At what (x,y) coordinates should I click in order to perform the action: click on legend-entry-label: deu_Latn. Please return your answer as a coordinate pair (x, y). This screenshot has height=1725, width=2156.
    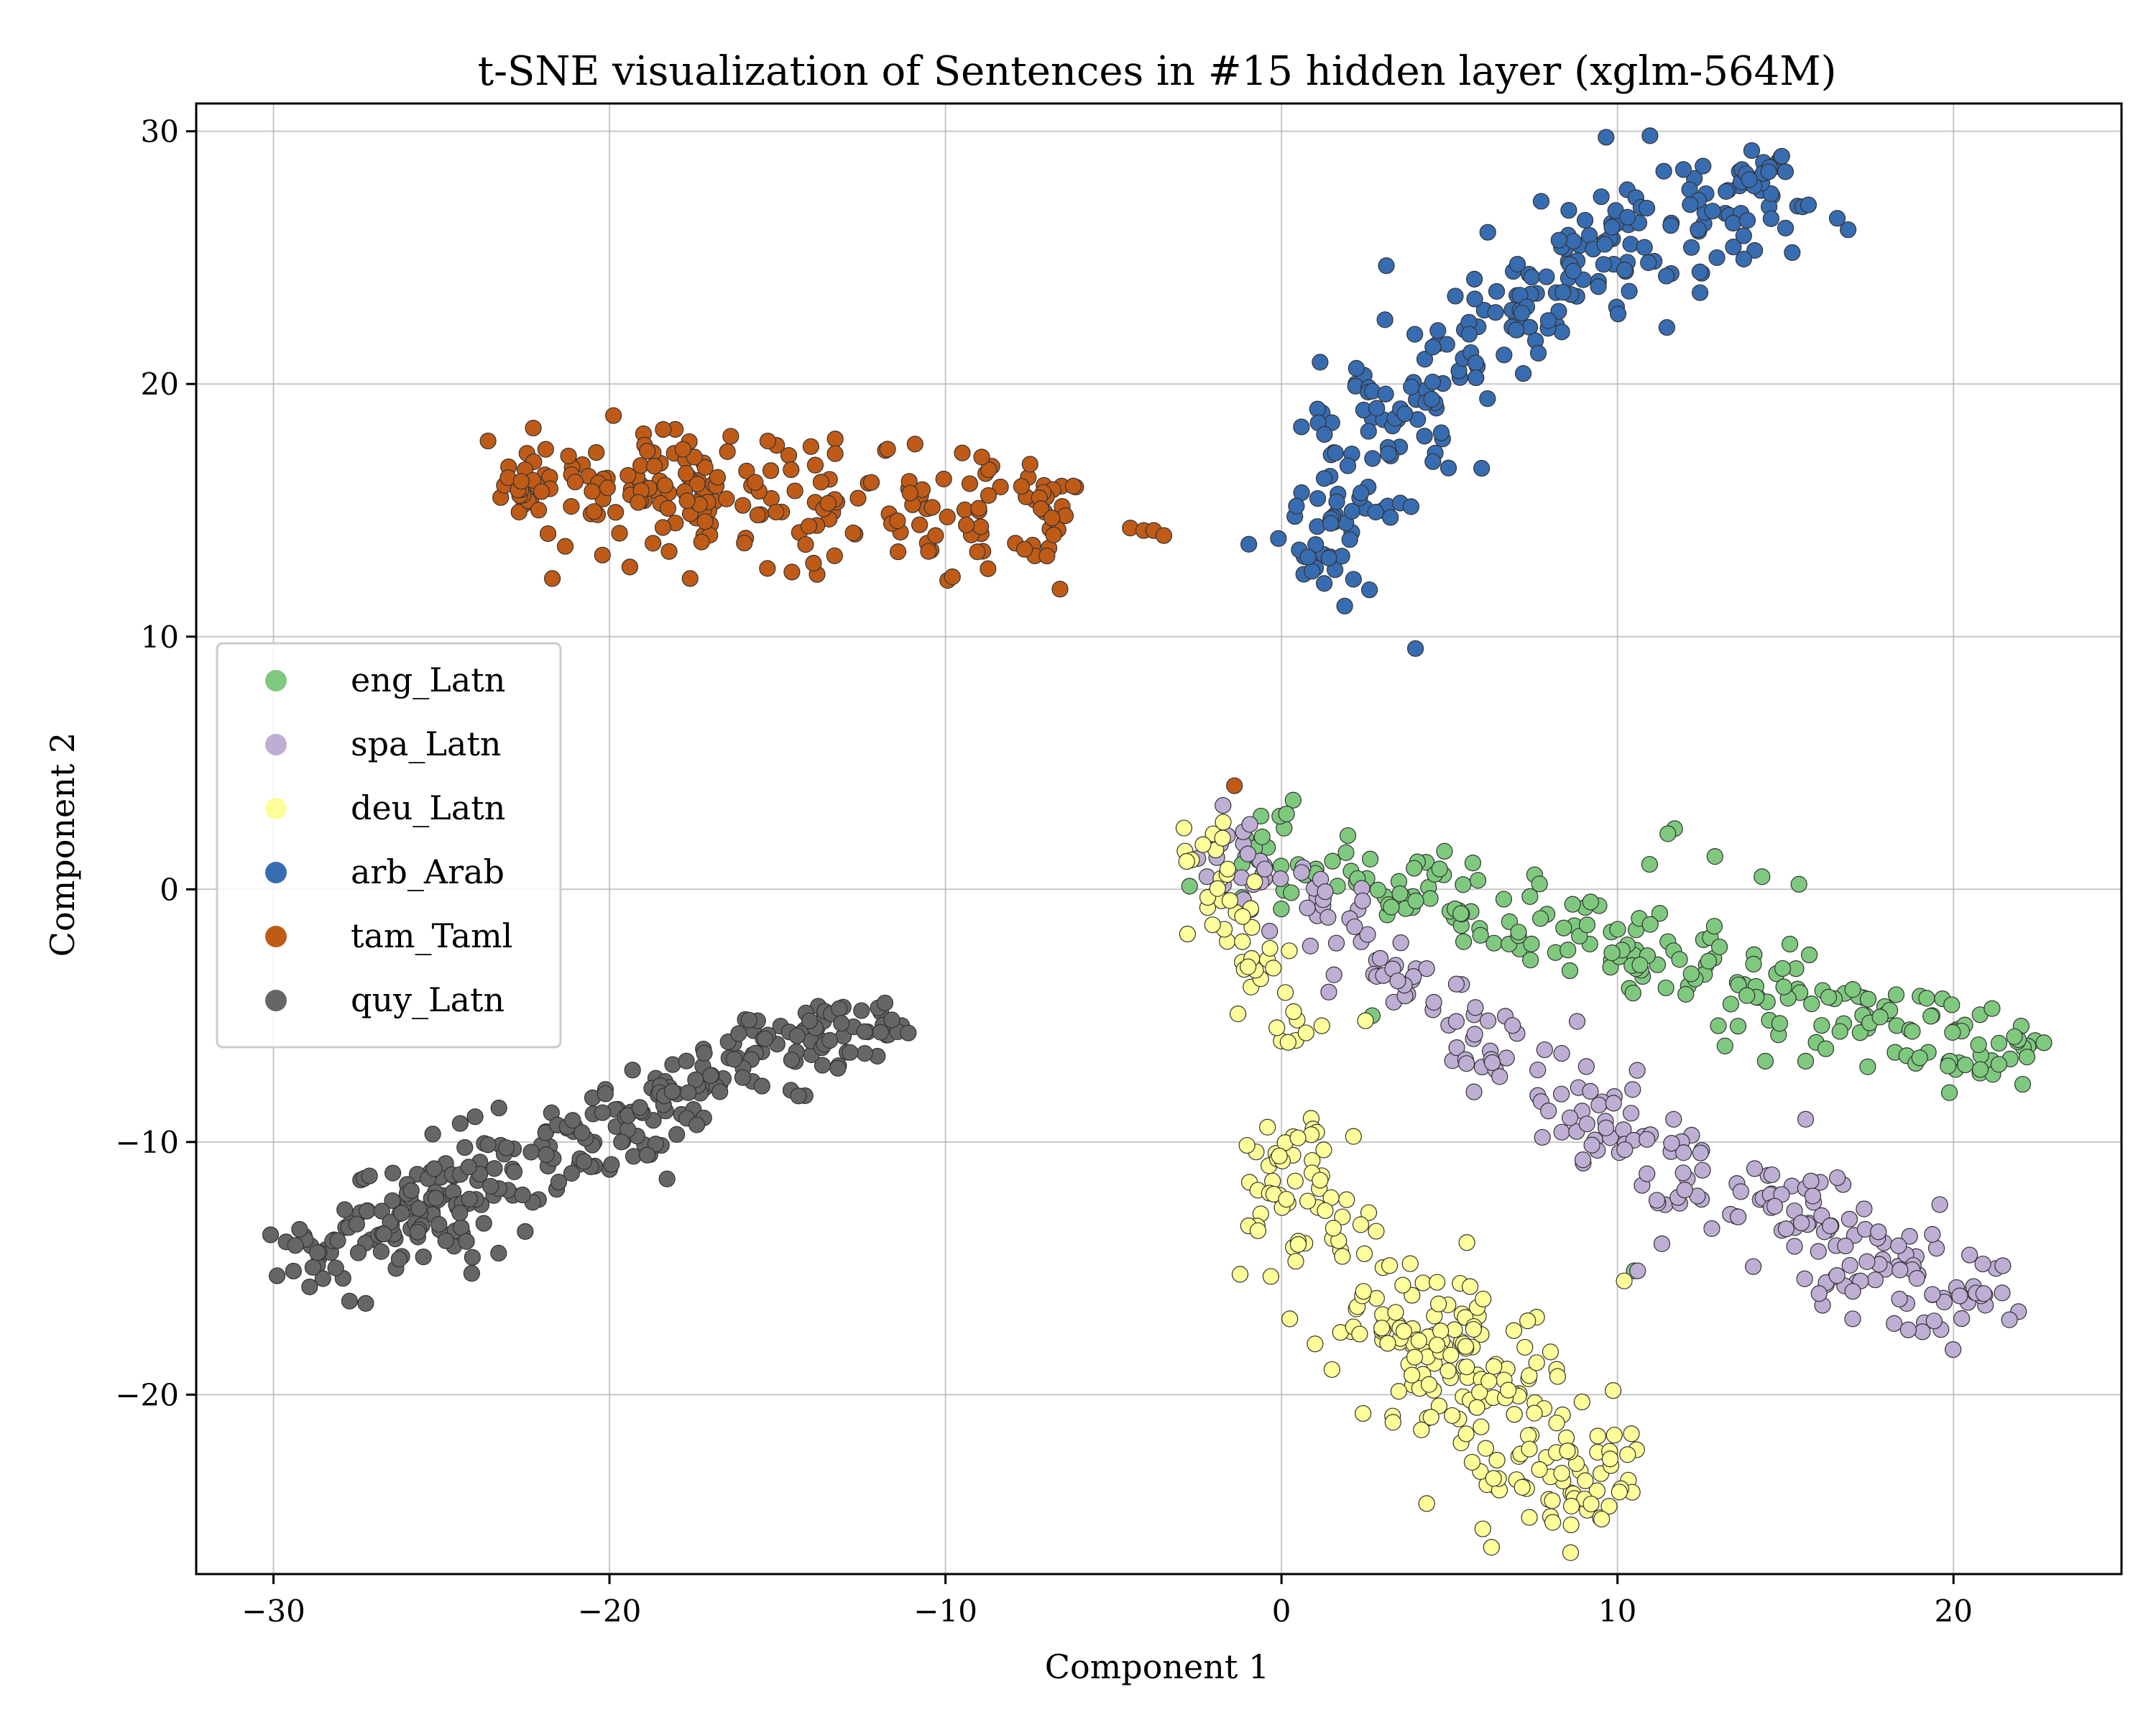
    Looking at the image, I should click on (428, 807).